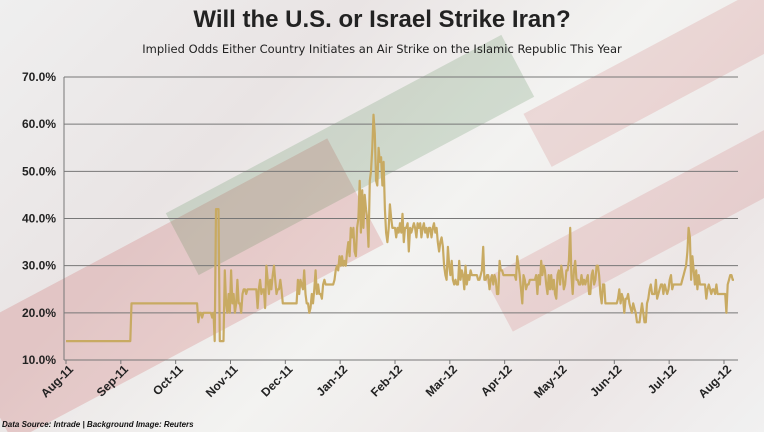 Image resolution: width=764 pixels, height=432 pixels. I want to click on x-tick-label: Dec-11, so click(276, 380).